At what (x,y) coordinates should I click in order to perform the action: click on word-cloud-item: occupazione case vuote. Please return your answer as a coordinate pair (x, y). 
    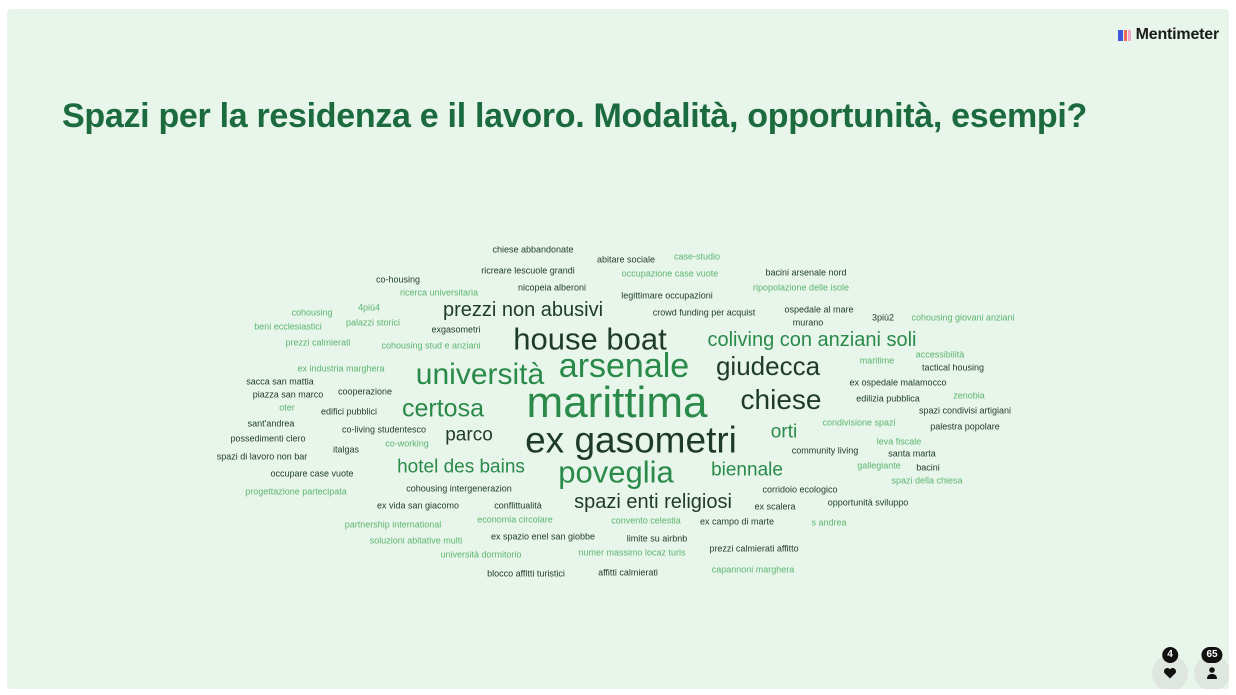
    Looking at the image, I should click on (670, 273).